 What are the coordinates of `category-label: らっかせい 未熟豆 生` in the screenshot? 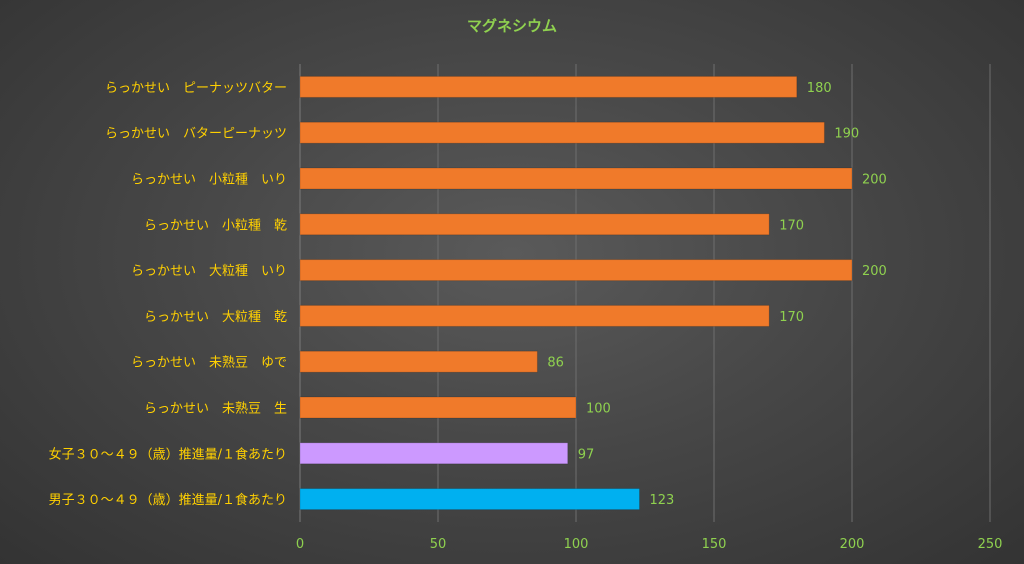 It's located at (215, 409).